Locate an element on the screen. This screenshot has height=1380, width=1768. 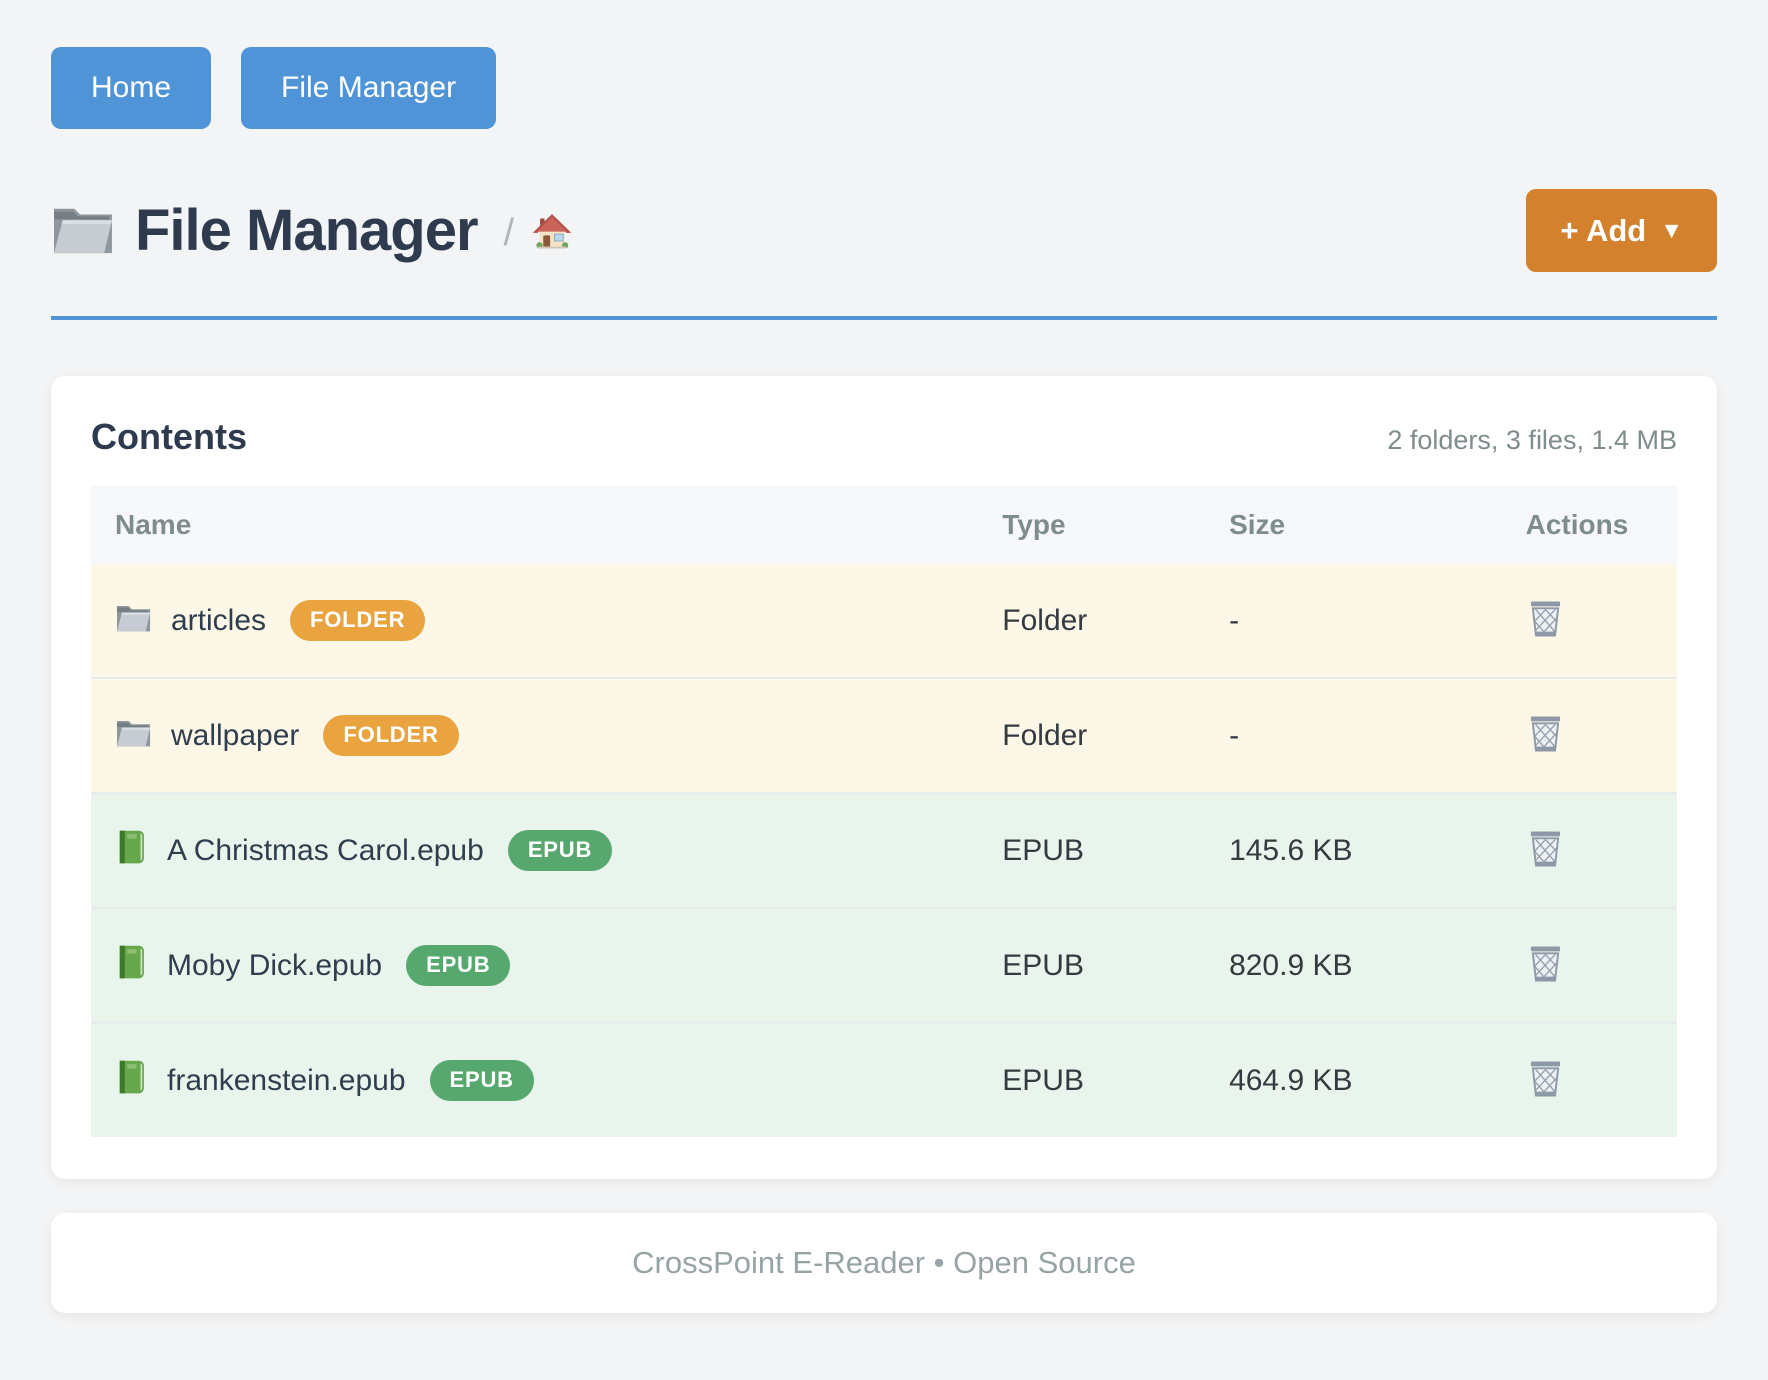
file-name: frankenstein.epub is located at coordinates (286, 1080).